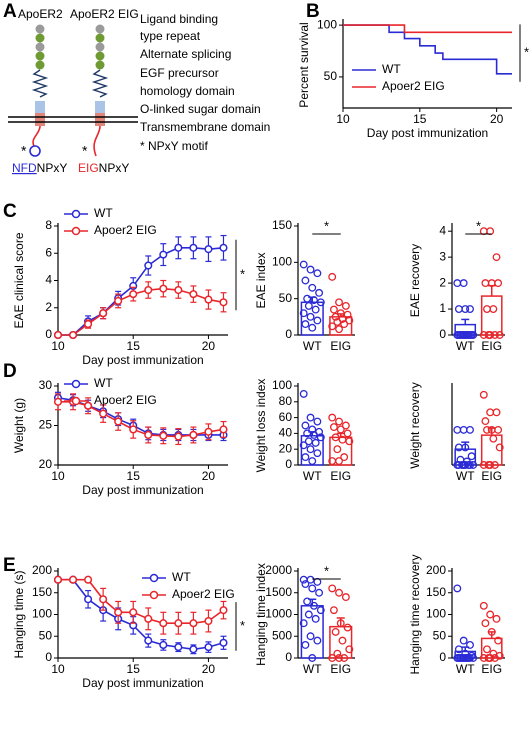  I want to click on legend-text: Alternate splicing, so click(185, 54).